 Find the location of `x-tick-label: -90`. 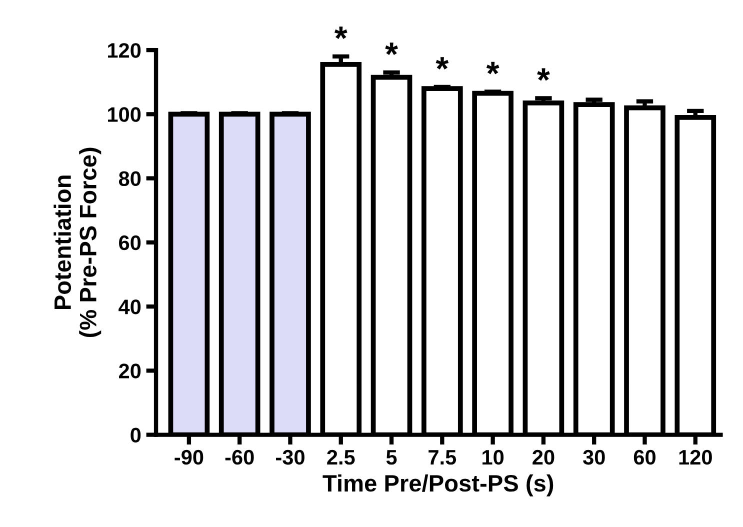

x-tick-label: -90 is located at coordinates (189, 457).